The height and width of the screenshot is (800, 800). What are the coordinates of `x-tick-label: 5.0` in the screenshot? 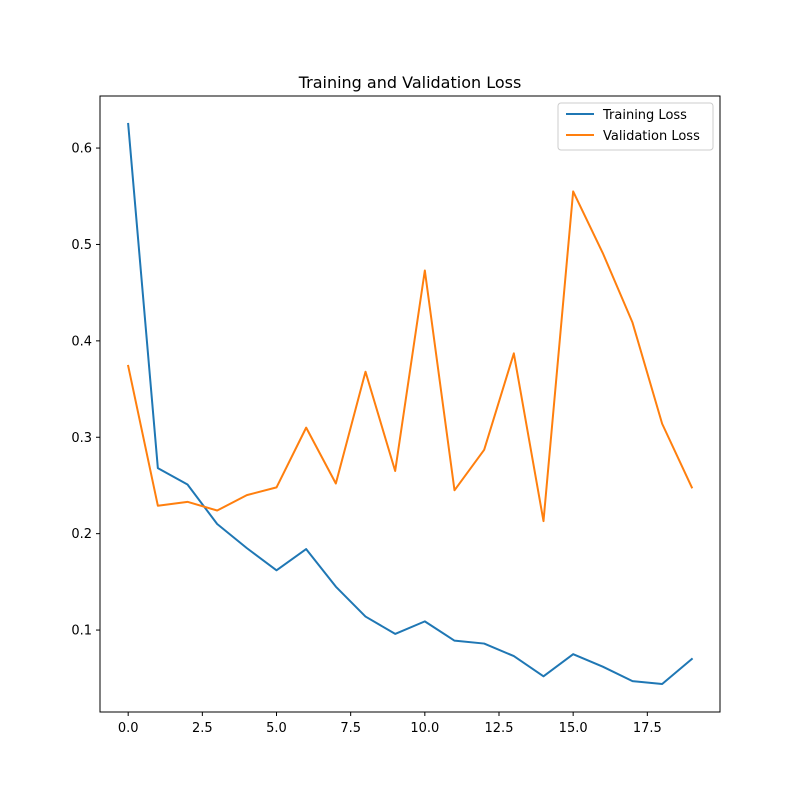 It's located at (276, 728).